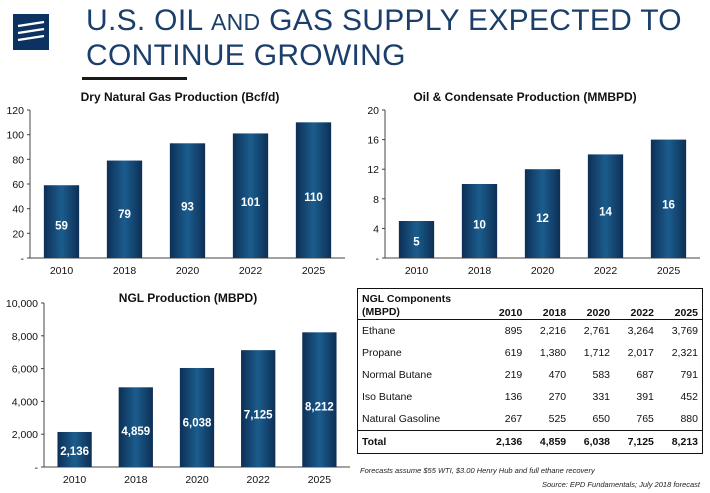 The width and height of the screenshot is (710, 493). I want to click on table-col-header: 2010, so click(504, 304).